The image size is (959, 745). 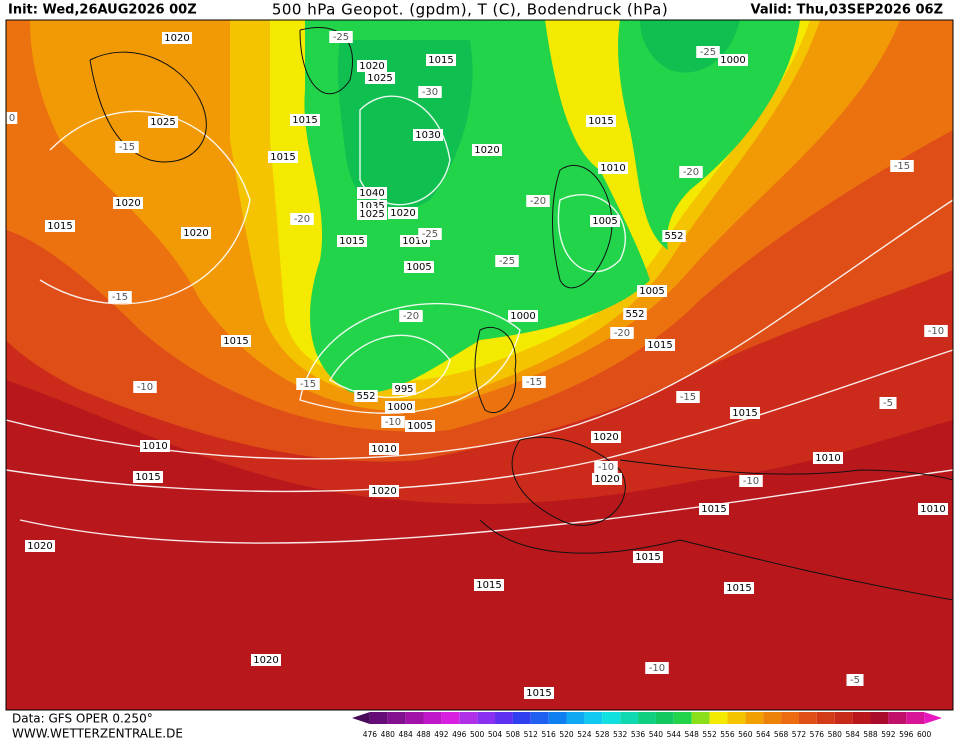 What do you see at coordinates (513, 734) in the screenshot?
I see `colorbar-tick-label: 508` at bounding box center [513, 734].